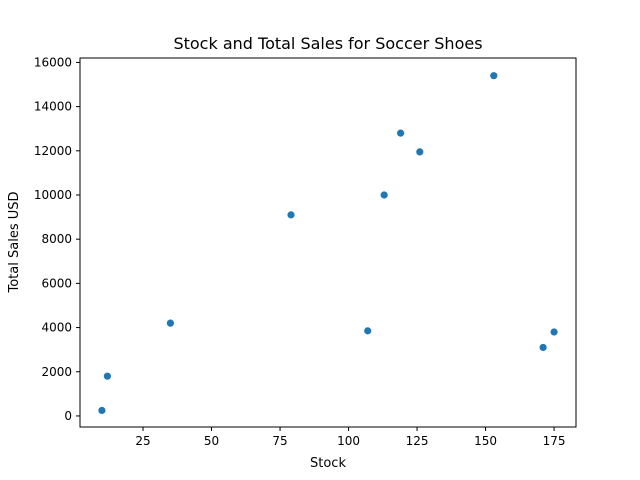  I want to click on y-tick-label: 10000, so click(53, 195).